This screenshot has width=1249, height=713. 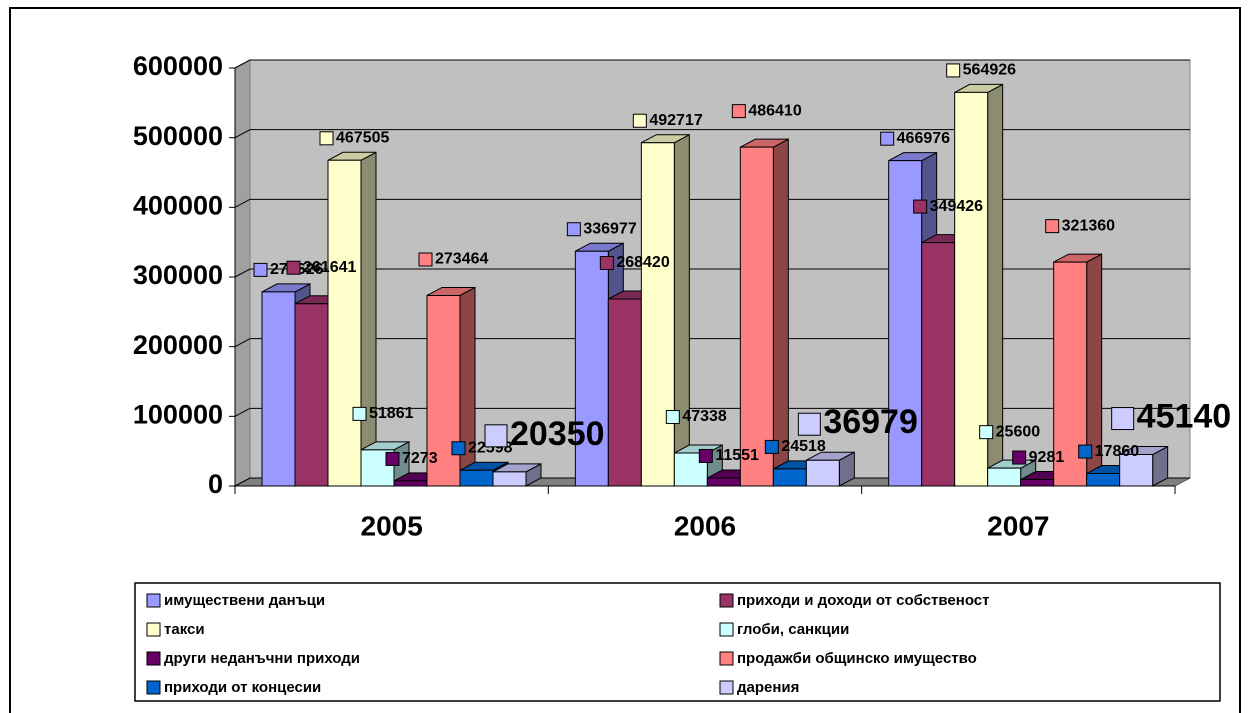 I want to click on data-label: 51861, so click(x=391, y=413).